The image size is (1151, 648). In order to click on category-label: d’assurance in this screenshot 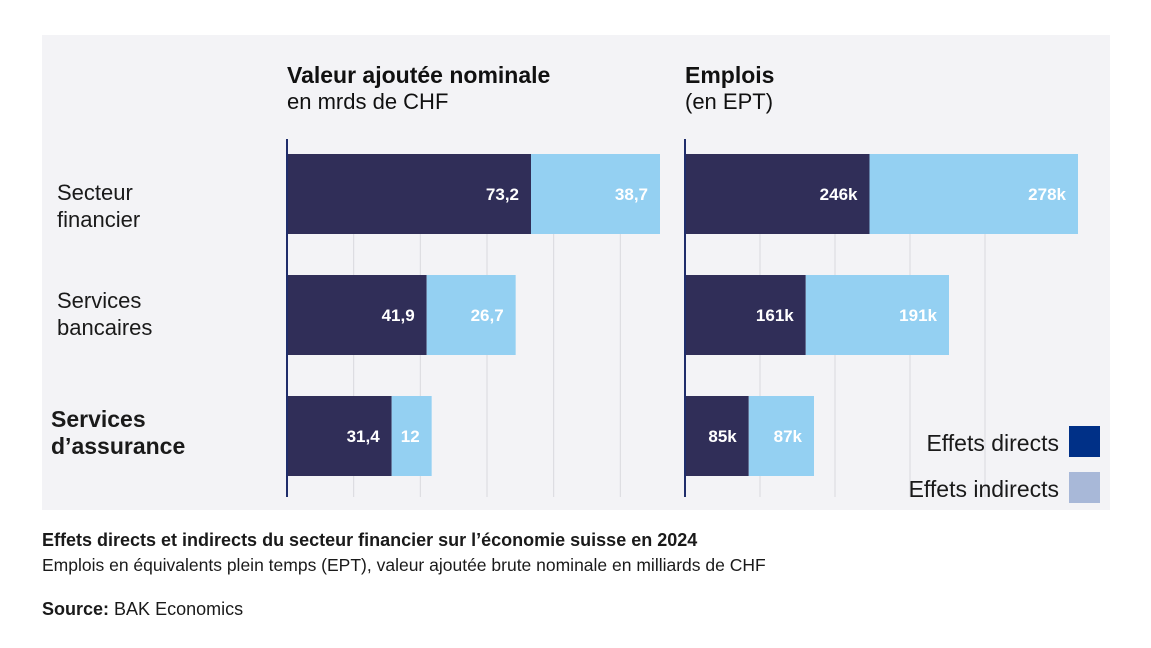, I will do `click(118, 446)`.